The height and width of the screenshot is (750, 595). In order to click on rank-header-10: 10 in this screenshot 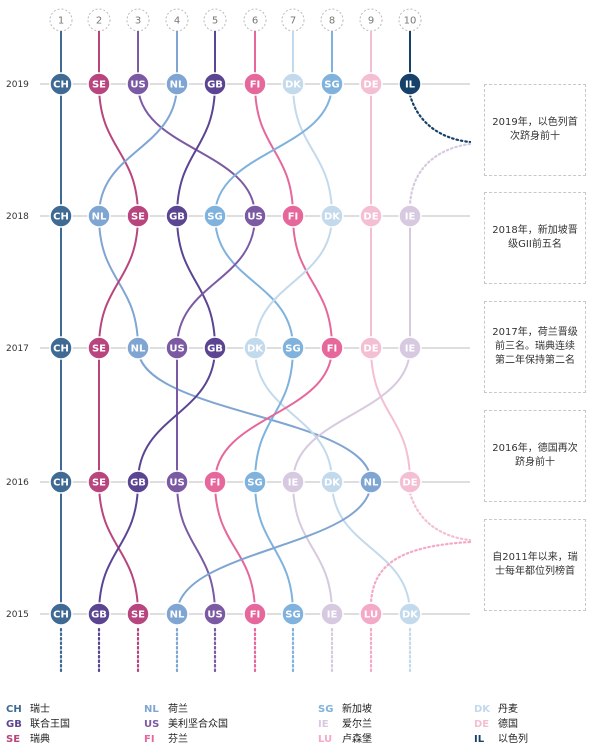, I will do `click(410, 21)`.